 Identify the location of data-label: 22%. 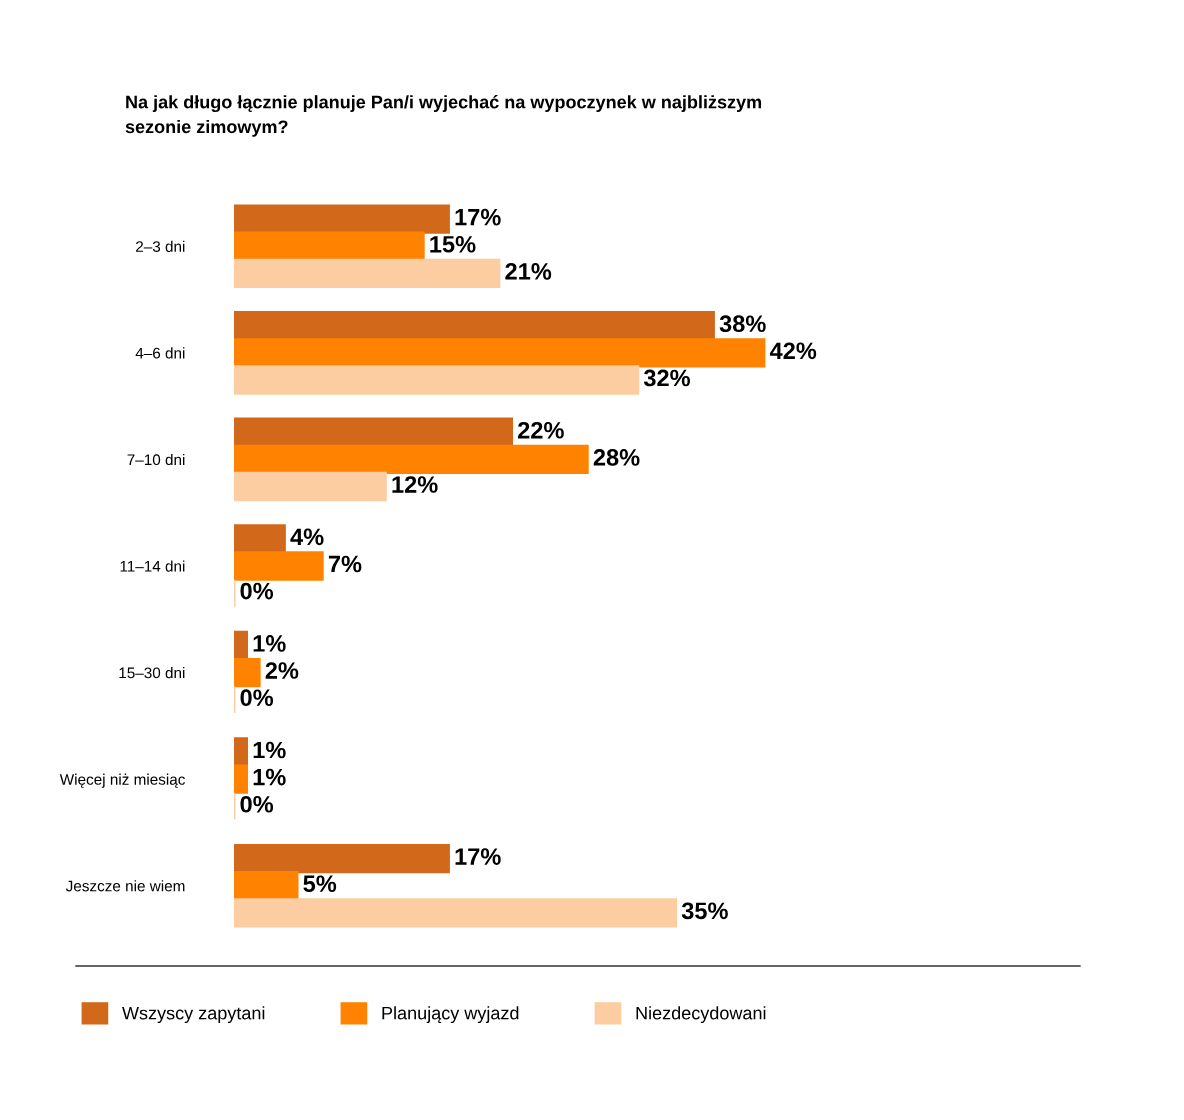
(540, 430).